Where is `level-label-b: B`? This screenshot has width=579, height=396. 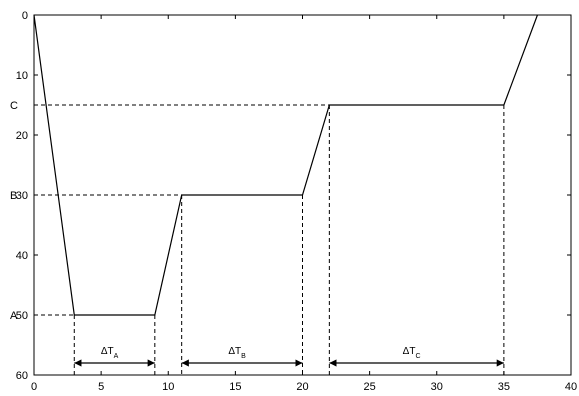
level-label-b: B is located at coordinates (13, 196).